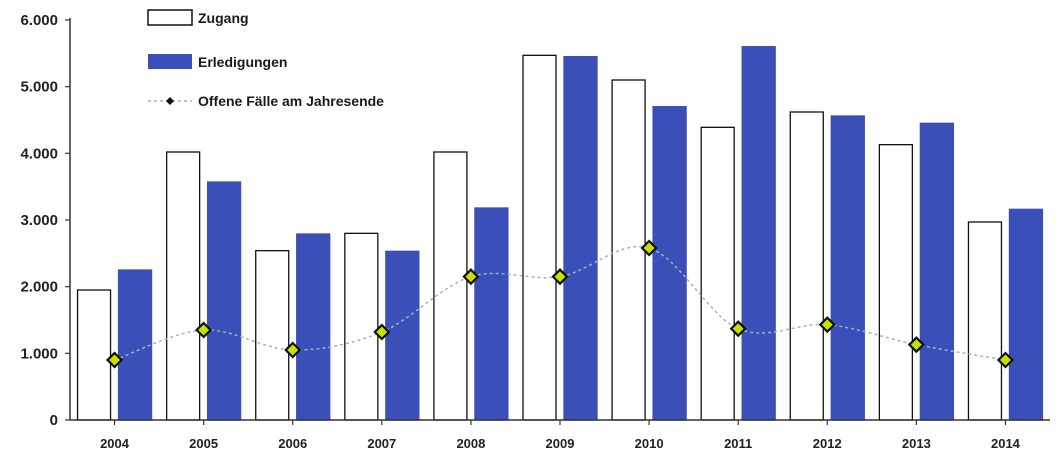  What do you see at coordinates (170, 17) in the screenshot?
I see `legend-swatch-zugang` at bounding box center [170, 17].